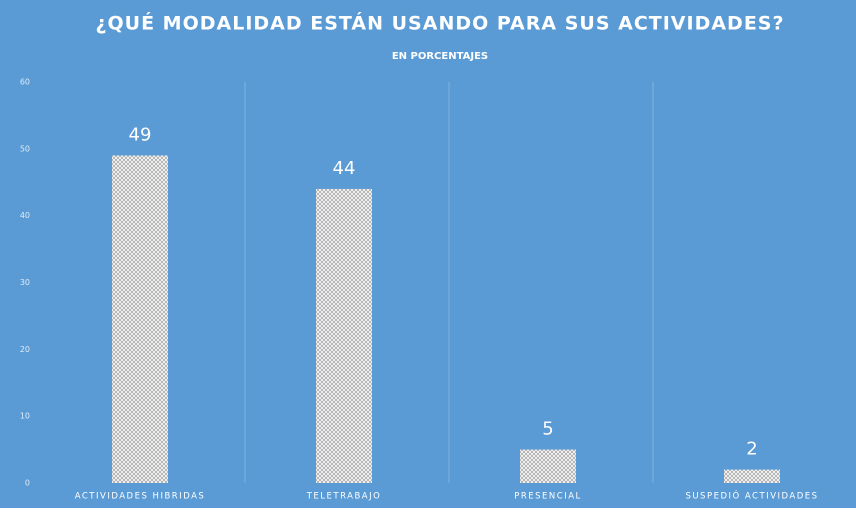 The image size is (856, 512). Describe the element at coordinates (25, 416) in the screenshot. I see `y-tick-label: 10` at that location.